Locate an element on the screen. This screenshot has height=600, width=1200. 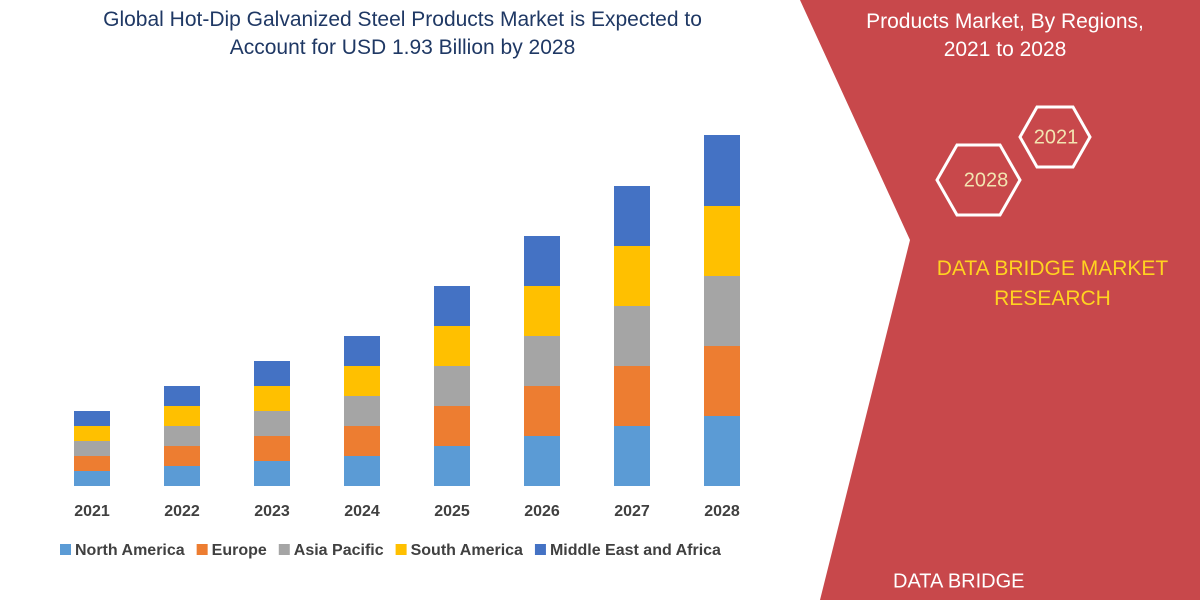
x-tick-label: 2024 is located at coordinates (362, 511).